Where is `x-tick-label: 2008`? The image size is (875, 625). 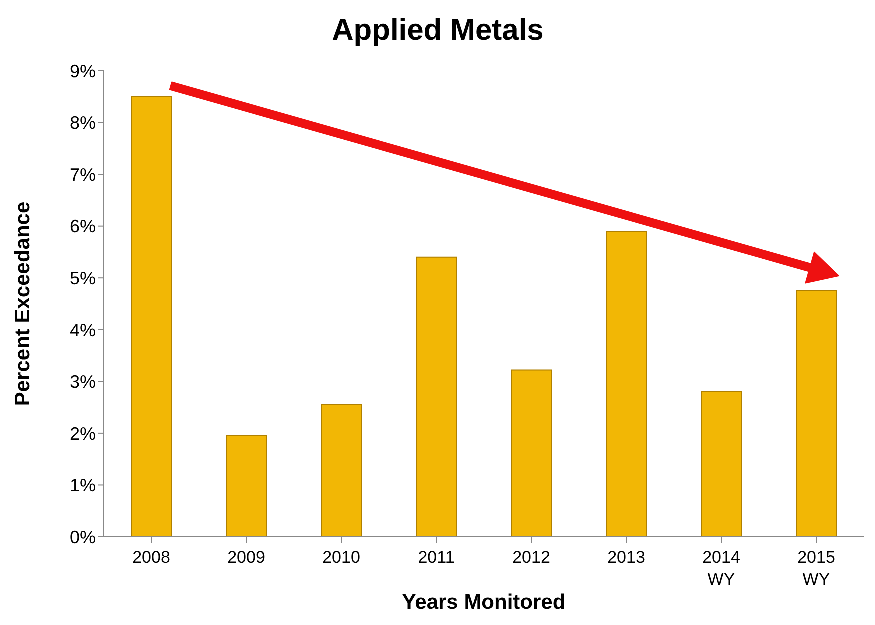 x-tick-label: 2008 is located at coordinates (151, 557).